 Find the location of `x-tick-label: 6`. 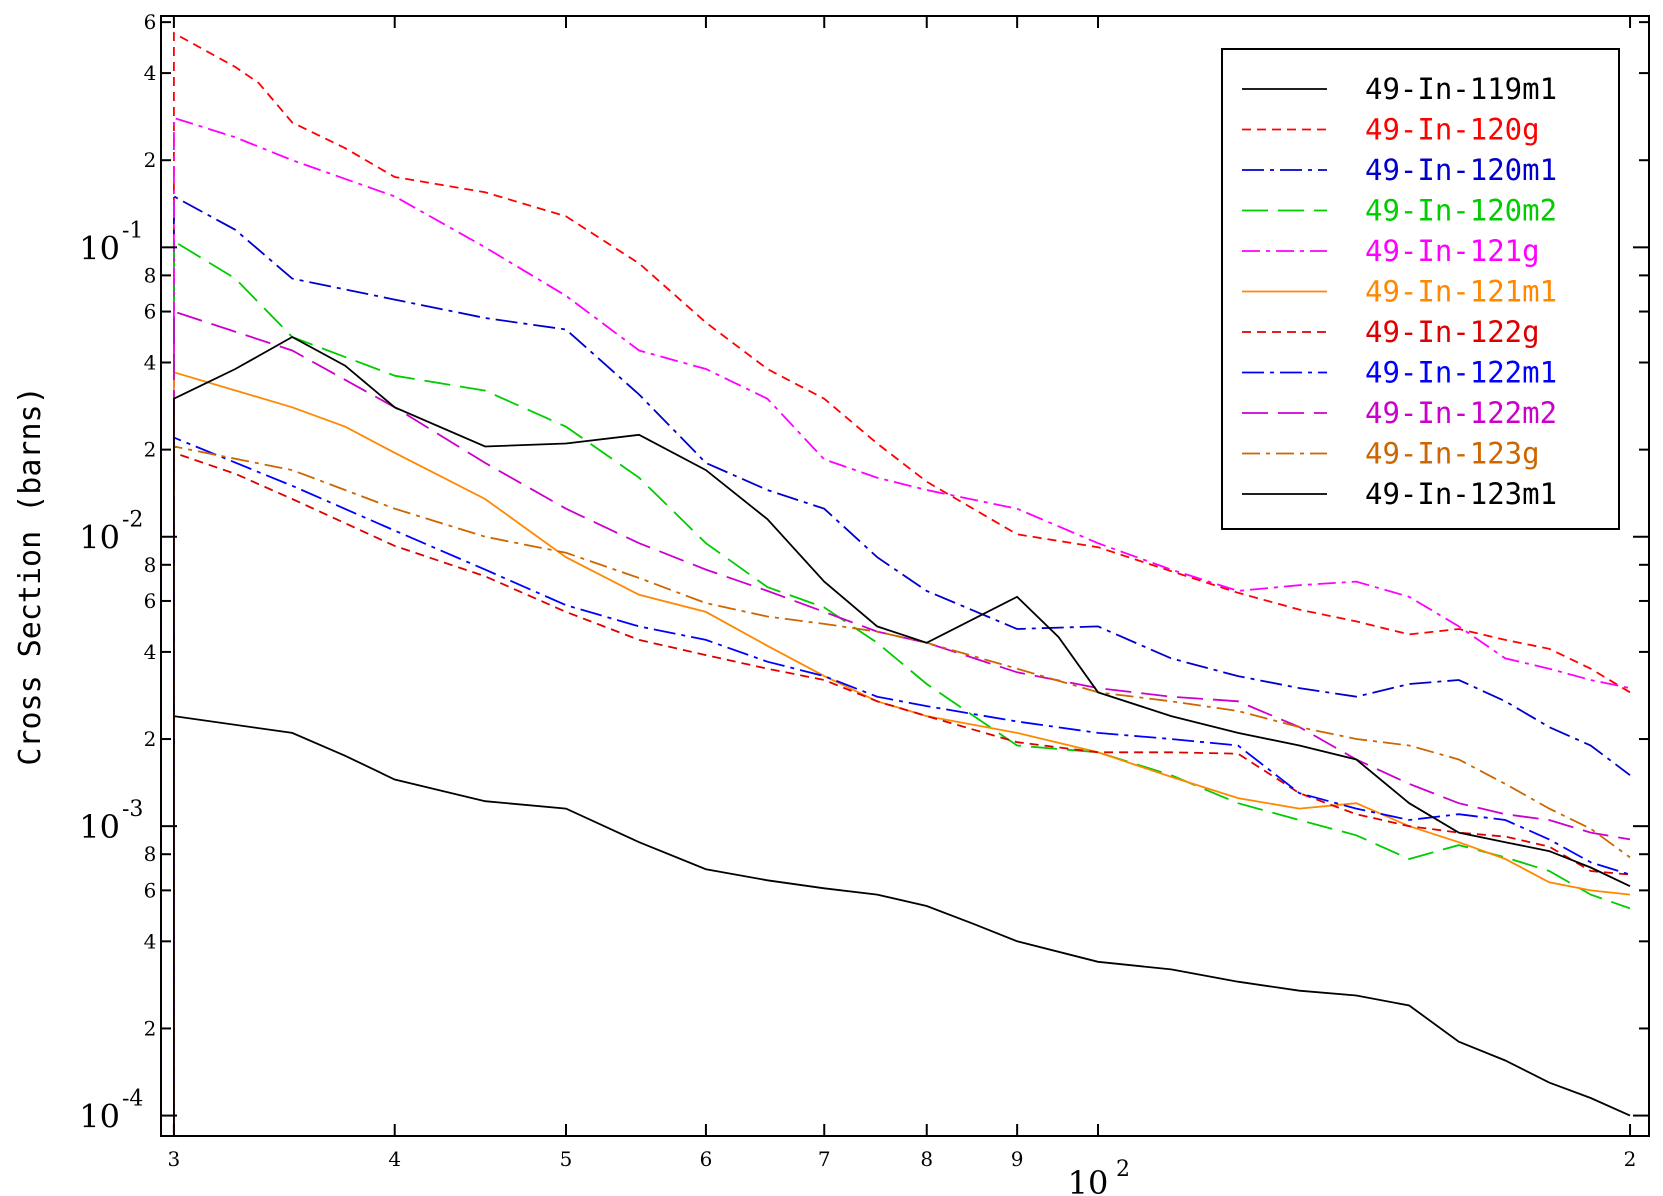

x-tick-label: 6 is located at coordinates (706, 1159).